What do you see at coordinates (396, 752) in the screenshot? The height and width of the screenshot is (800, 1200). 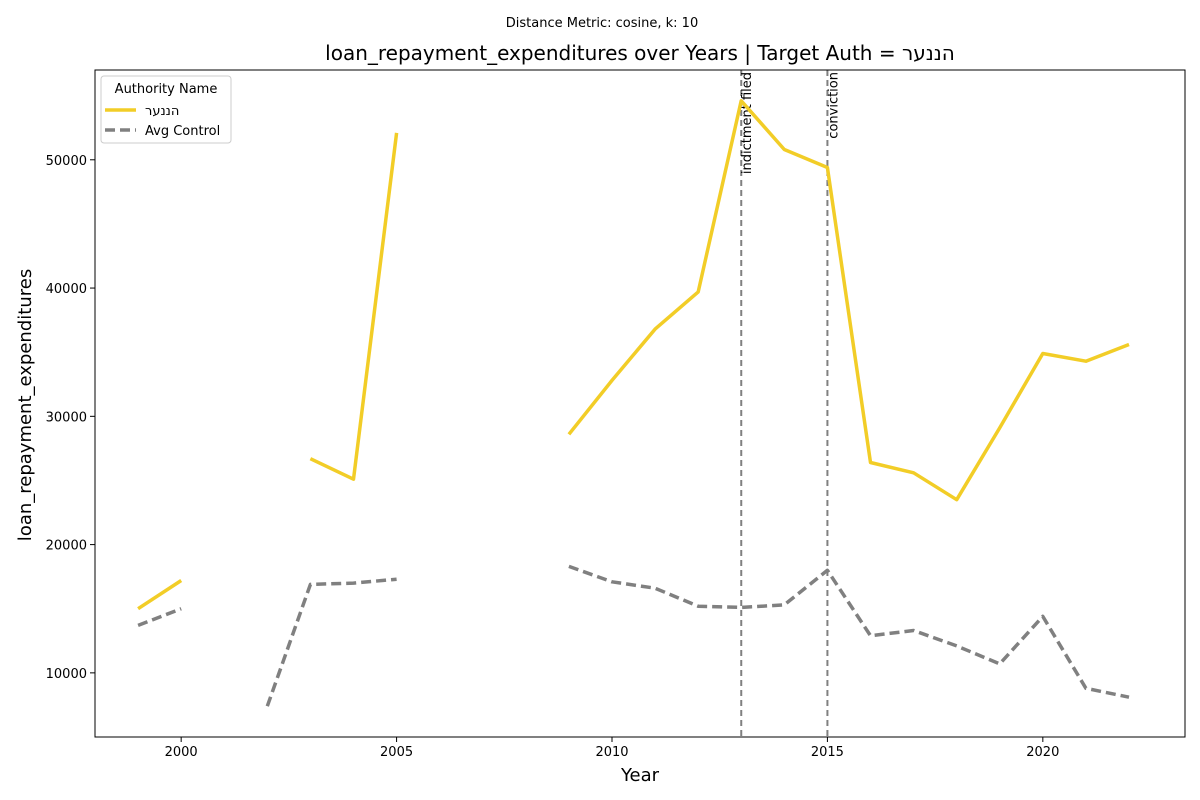 I see `x-tick-label: 2005` at bounding box center [396, 752].